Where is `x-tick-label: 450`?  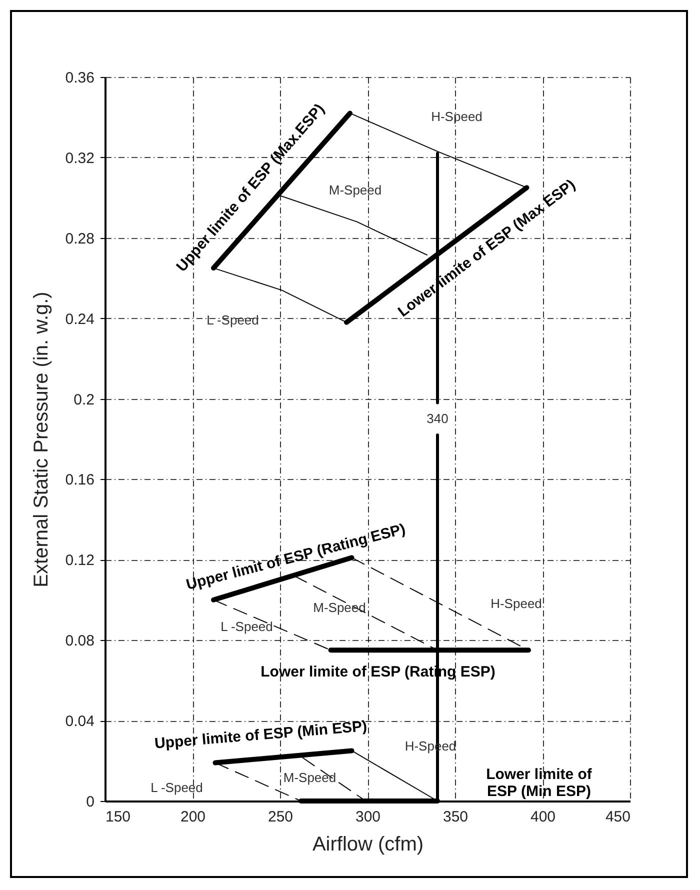 x-tick-label: 450 is located at coordinates (617, 817).